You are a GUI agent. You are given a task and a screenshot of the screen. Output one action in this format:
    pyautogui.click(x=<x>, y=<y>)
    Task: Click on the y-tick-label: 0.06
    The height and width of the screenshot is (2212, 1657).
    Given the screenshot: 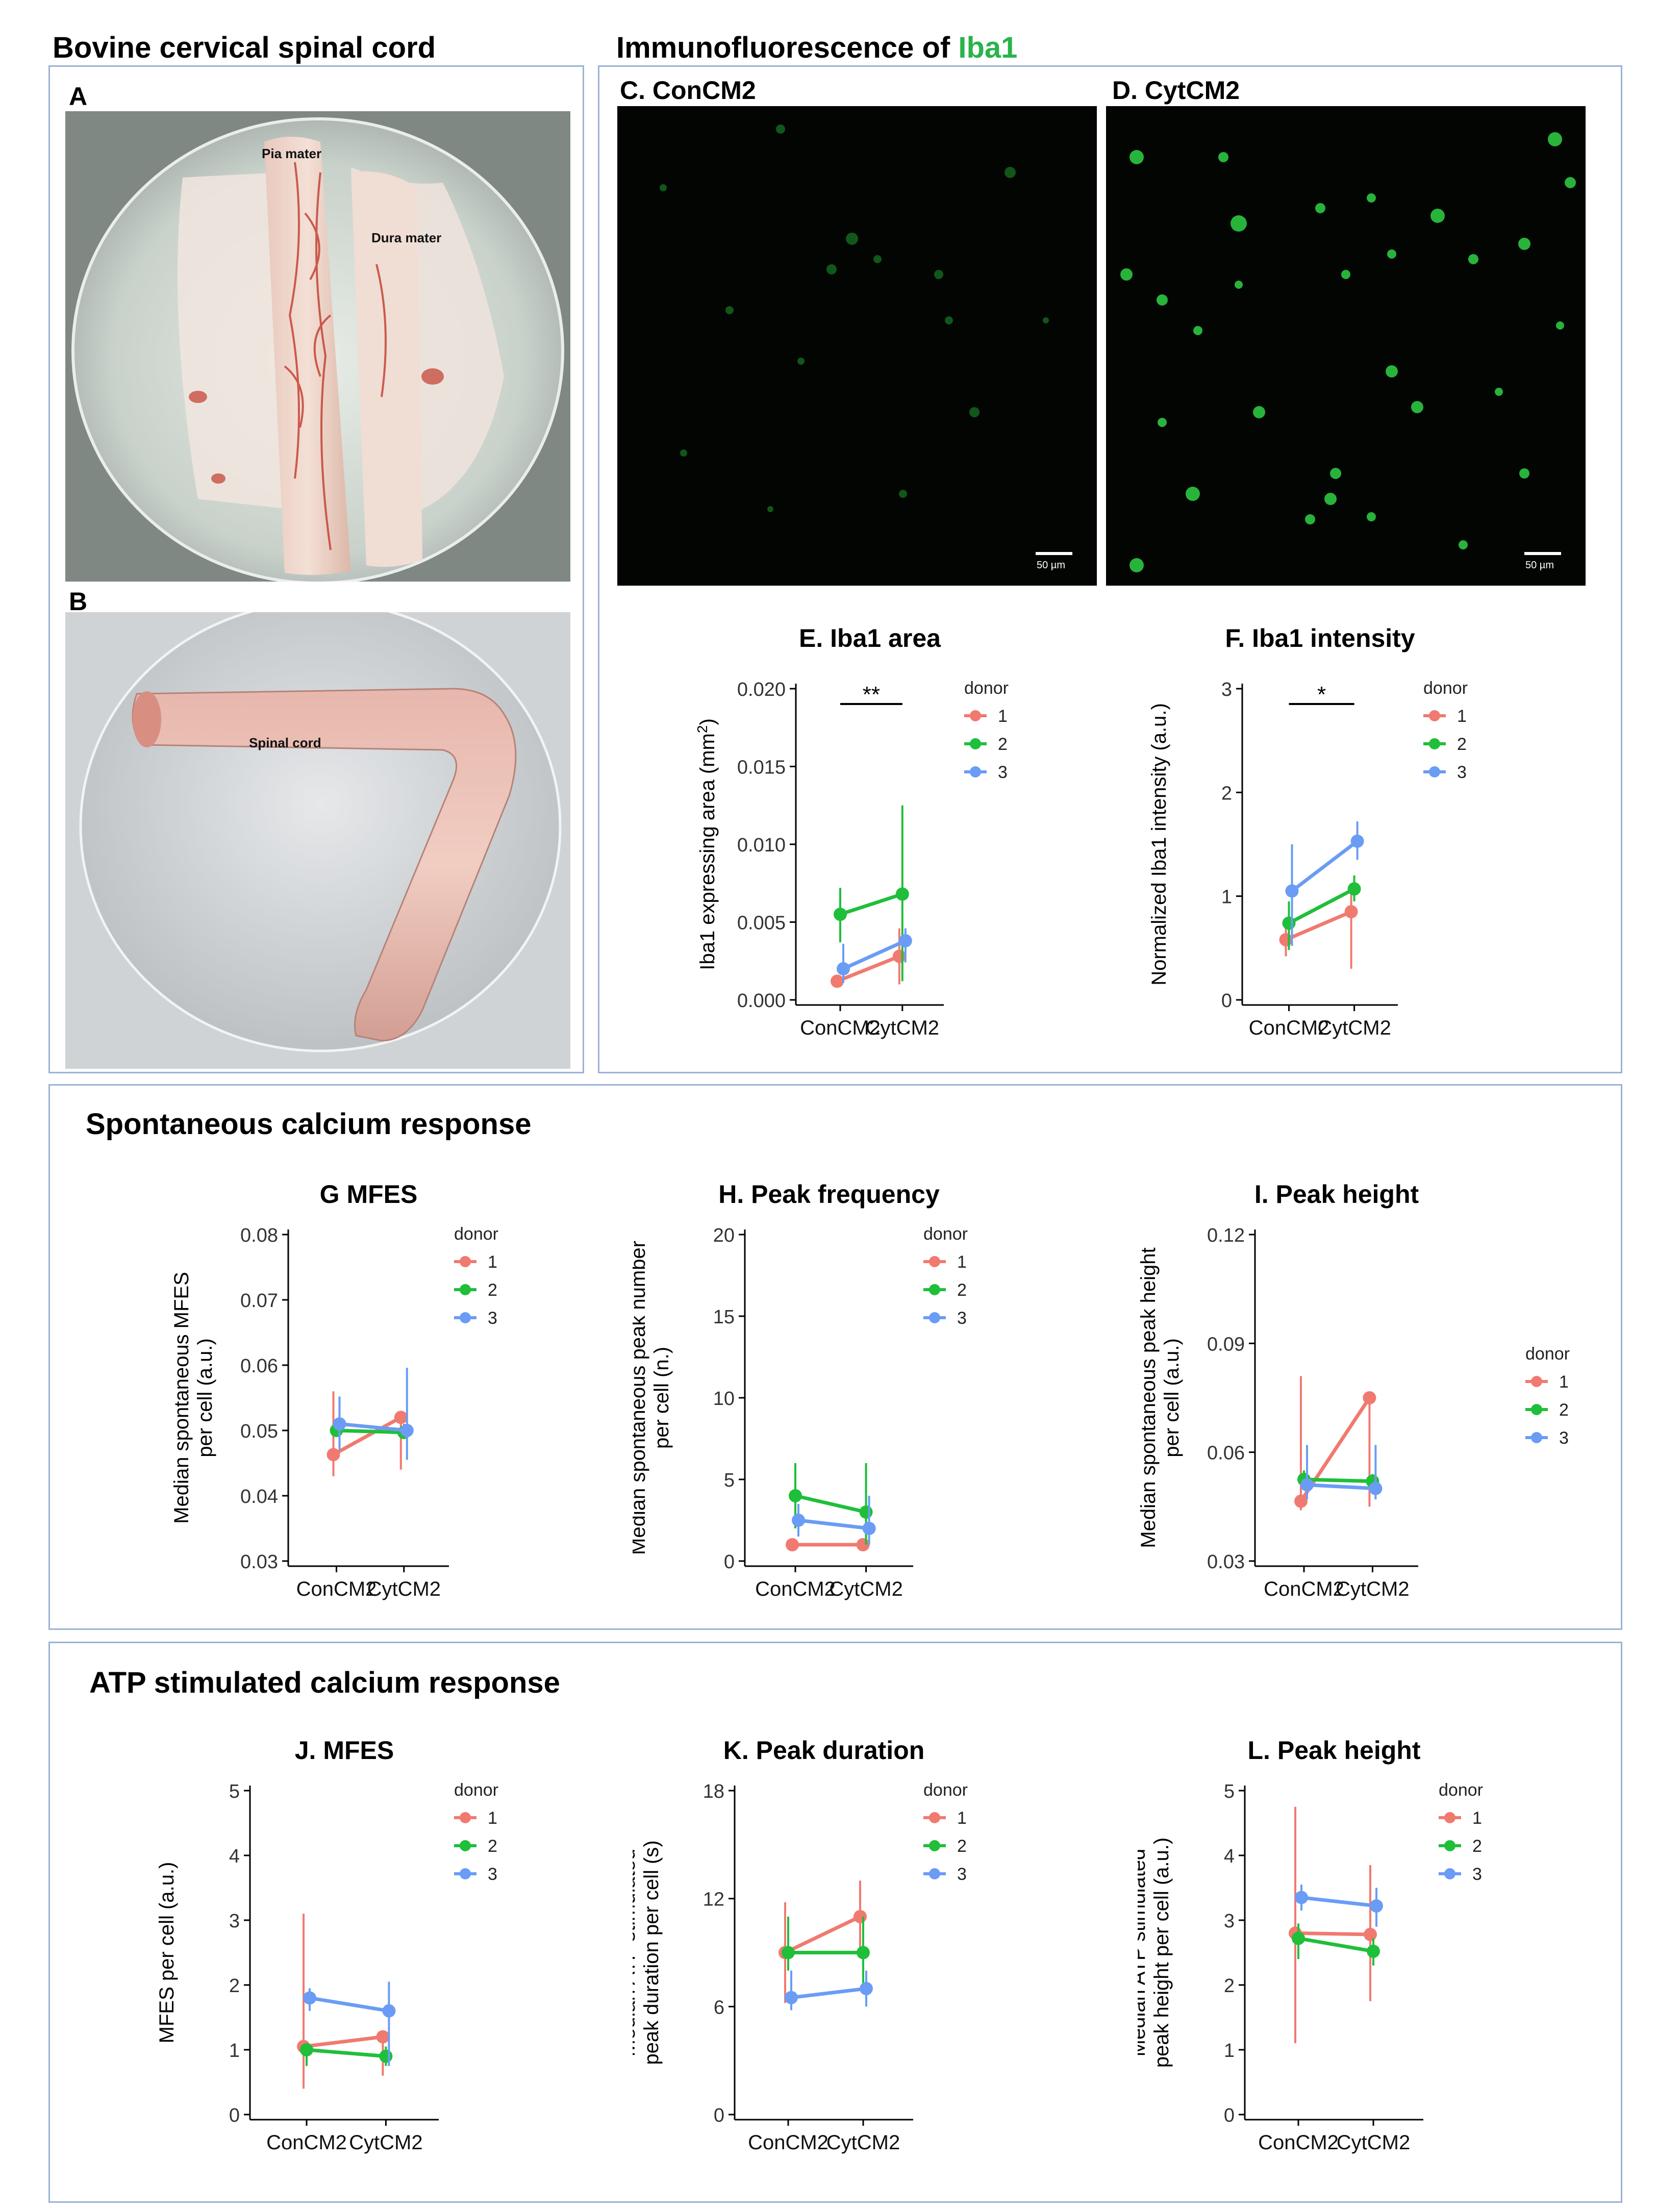 What is the action you would take?
    pyautogui.click(x=259, y=1366)
    